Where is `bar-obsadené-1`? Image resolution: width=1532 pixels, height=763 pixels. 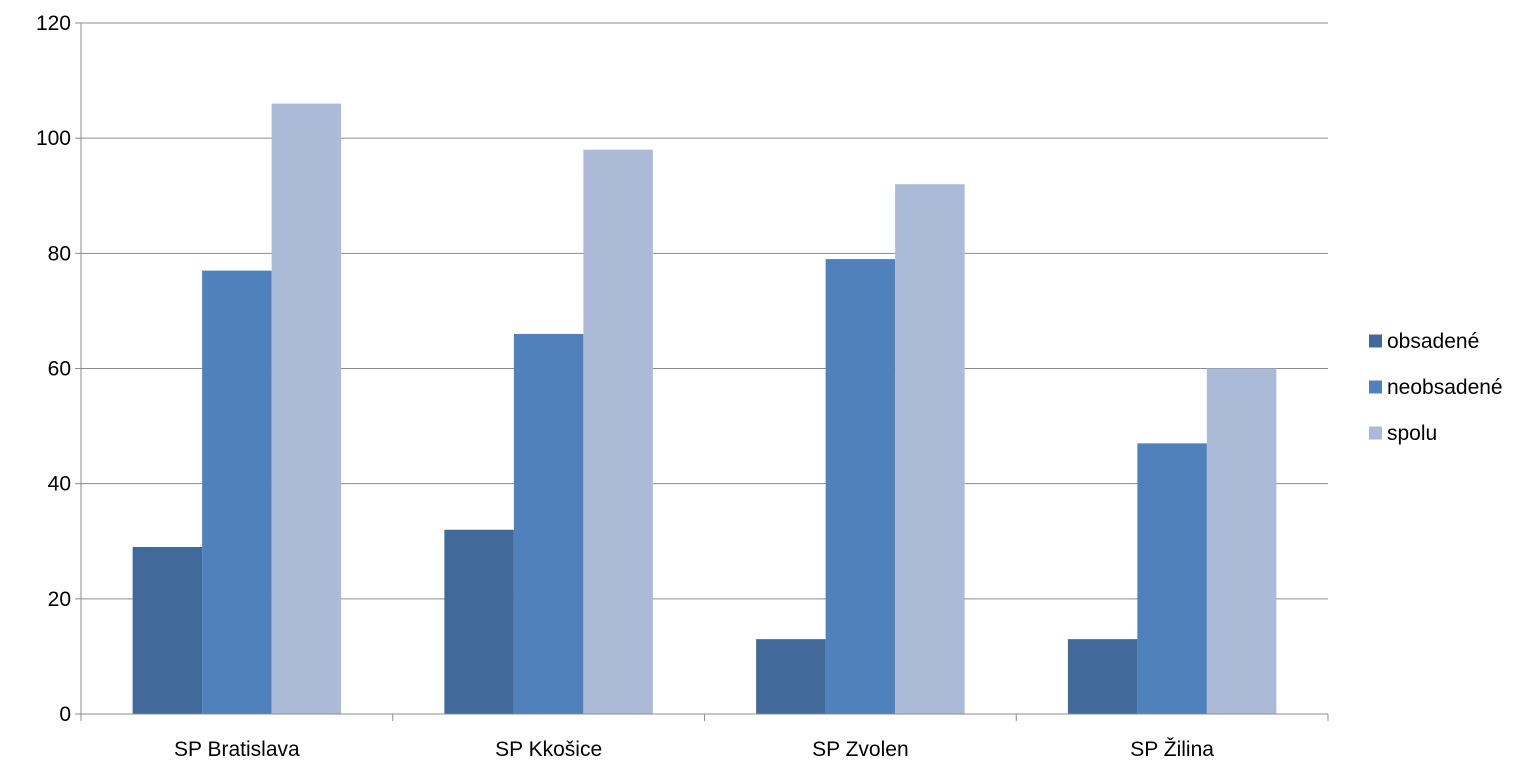
bar-obsadené-1 is located at coordinates (479, 621).